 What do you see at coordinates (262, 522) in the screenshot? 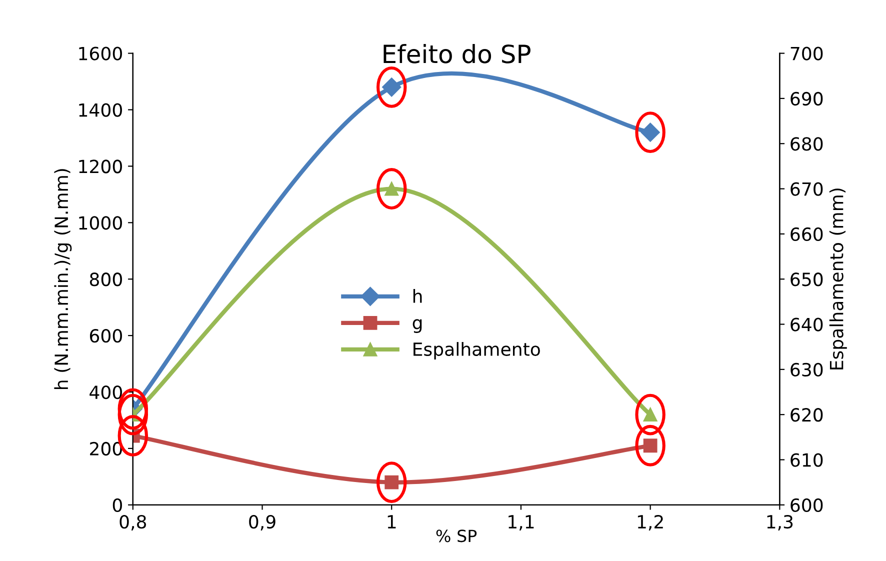
I see `x-tick-label: 0,9` at bounding box center [262, 522].